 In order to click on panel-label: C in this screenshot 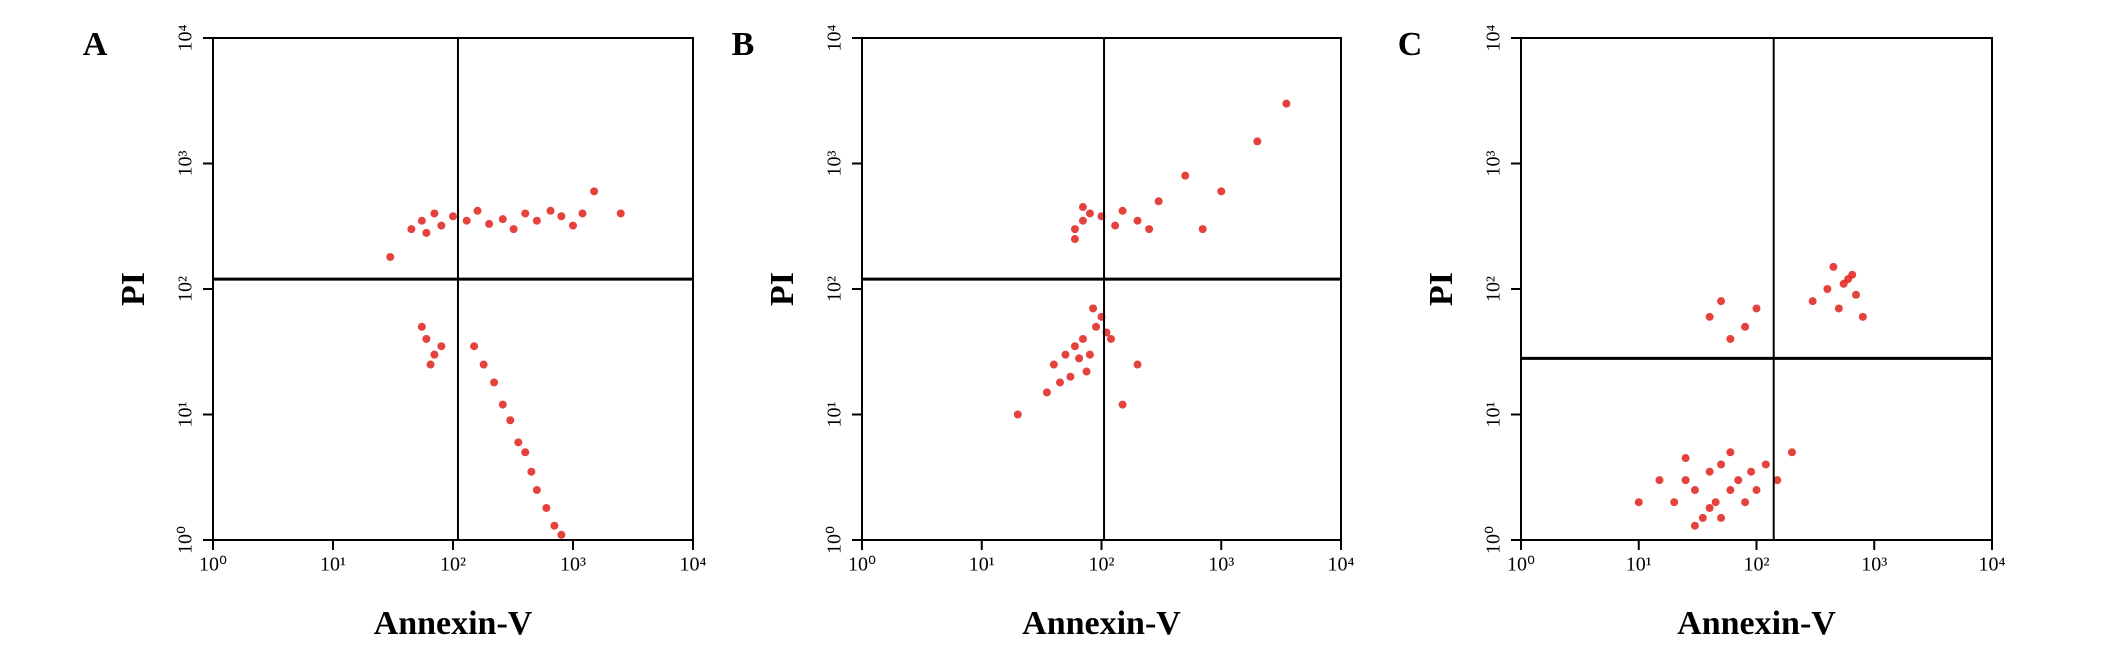, I will do `click(1410, 44)`.